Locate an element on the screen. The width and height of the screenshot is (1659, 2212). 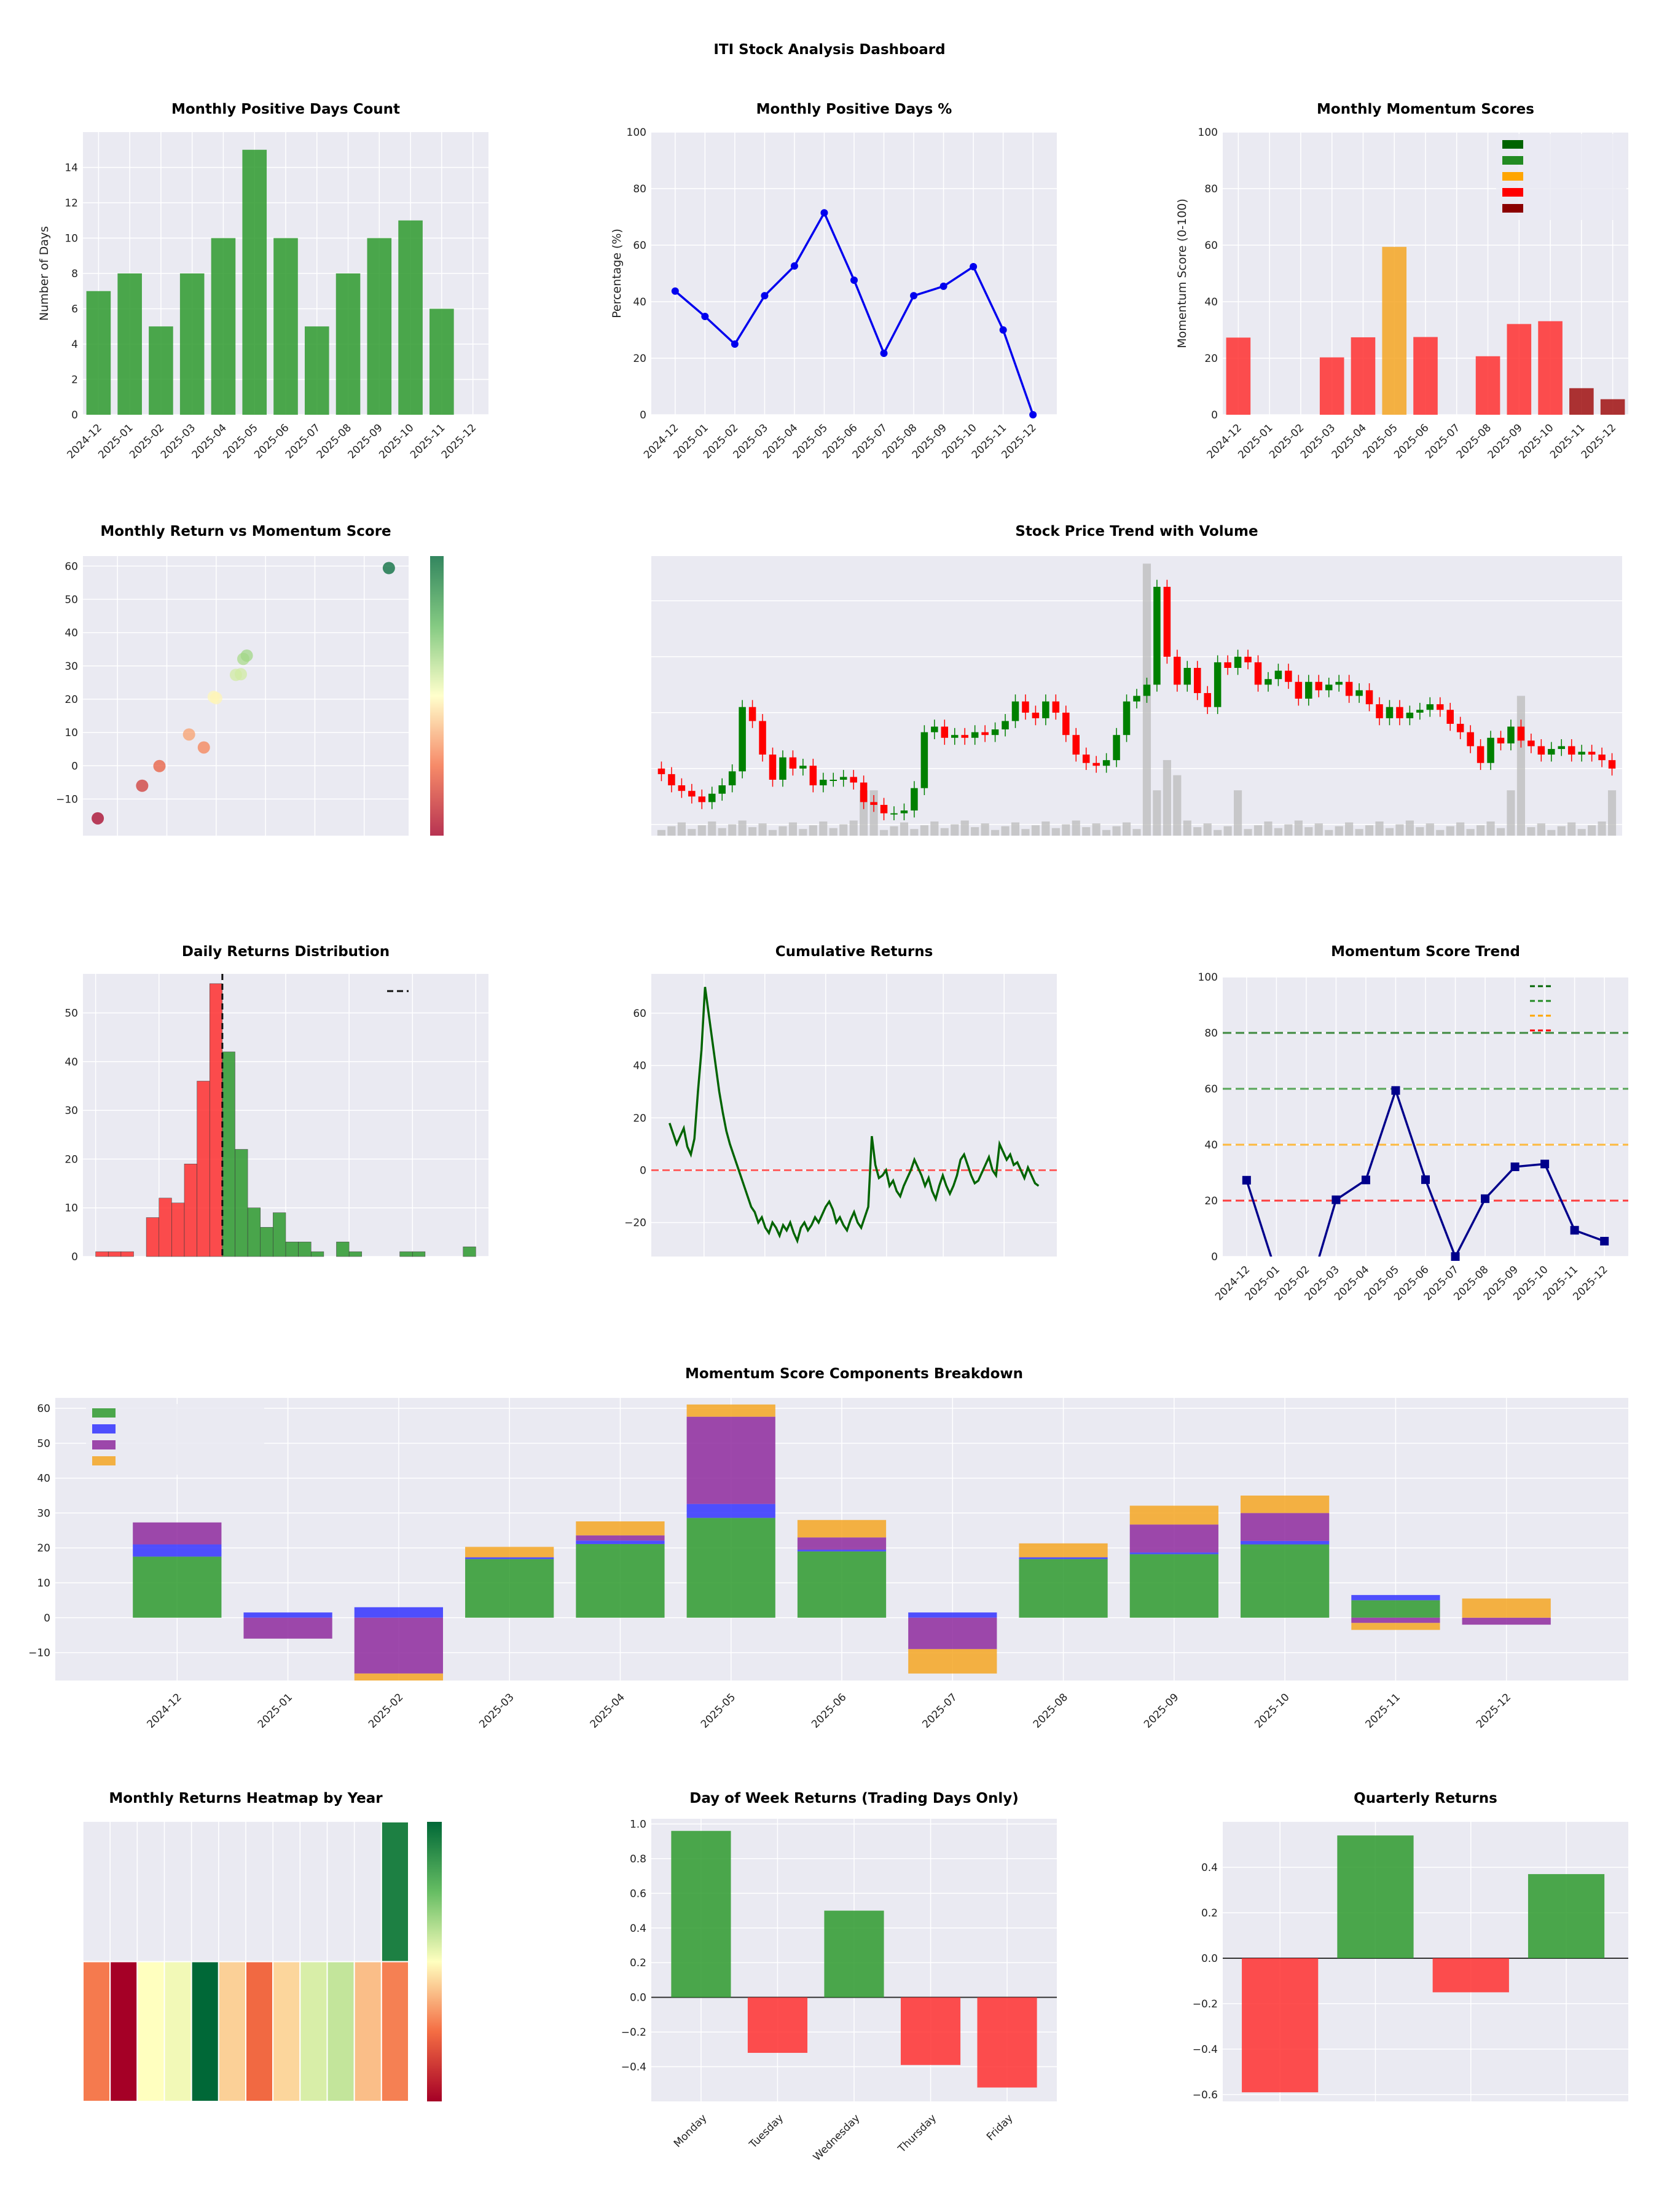
y-tick-label: −10 is located at coordinates (39, 1653).